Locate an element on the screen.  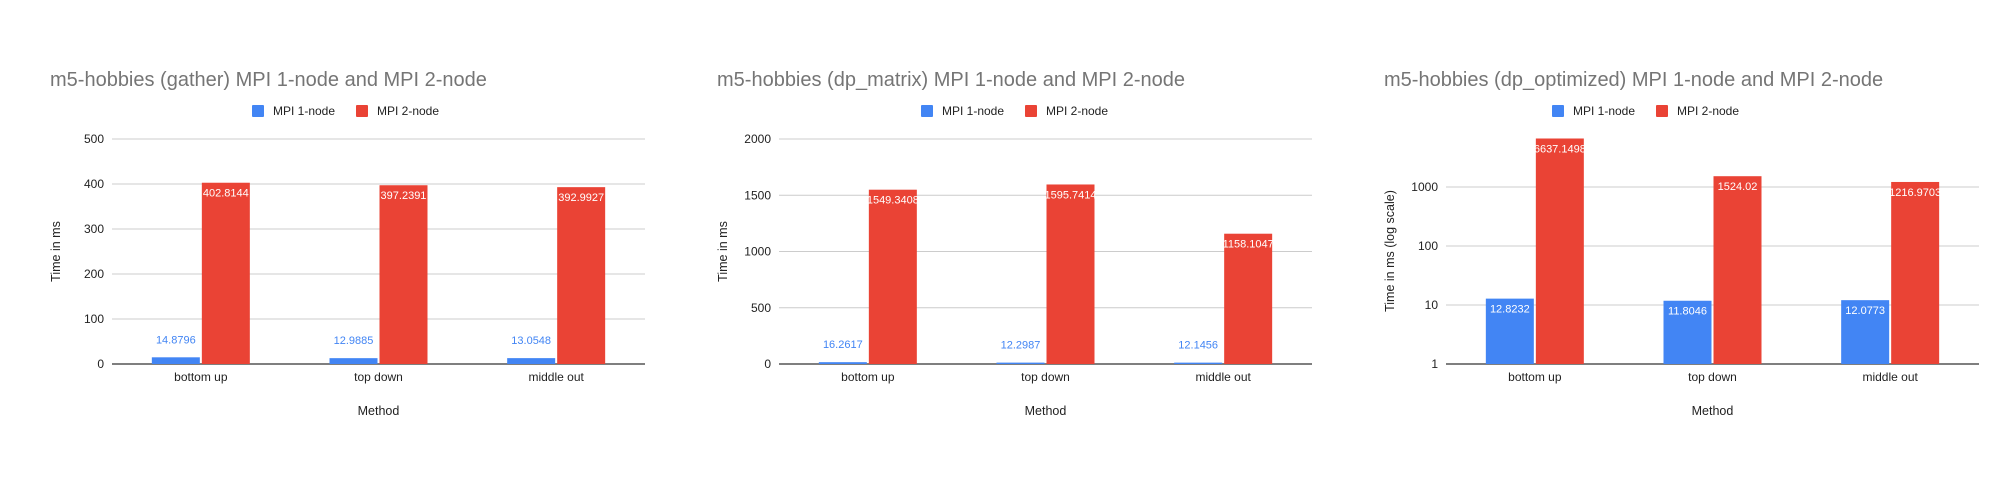
data-label: 14.8796 is located at coordinates (176, 340).